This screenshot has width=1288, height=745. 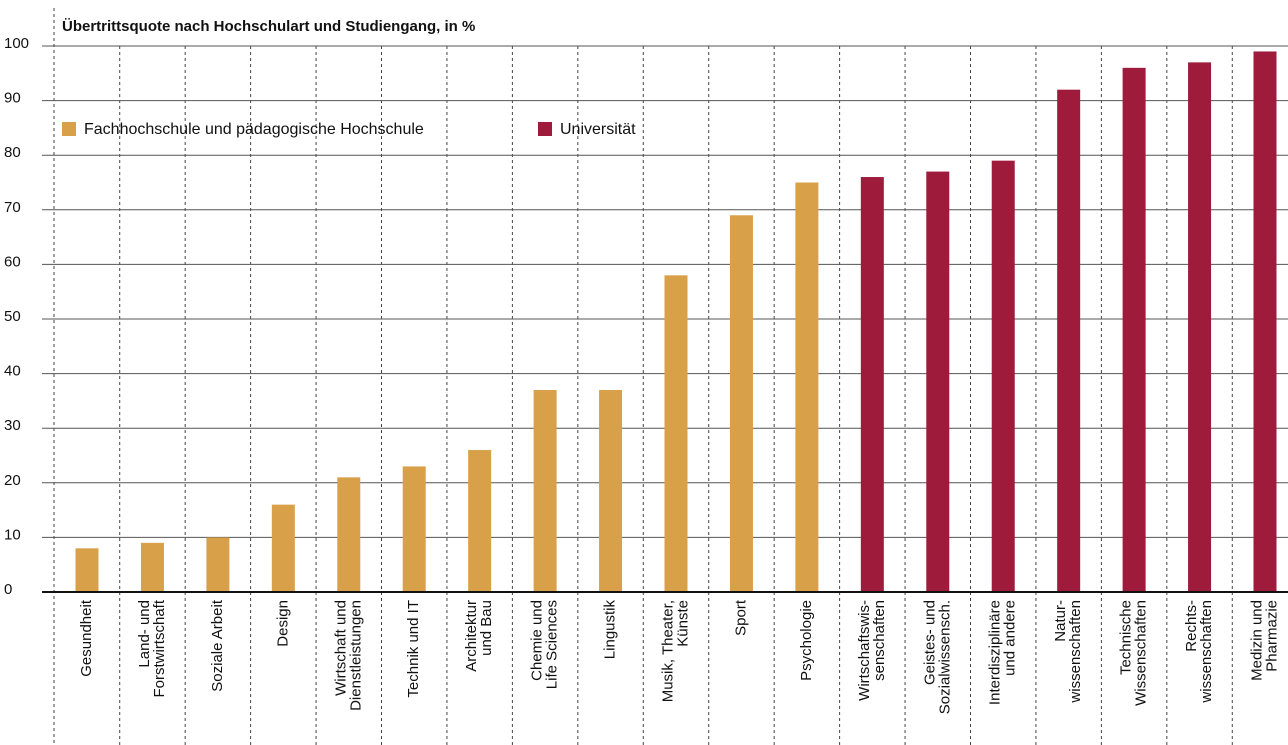 I want to click on x-tick-label: Wirtschaftswis-senschaften, so click(x=872, y=650).